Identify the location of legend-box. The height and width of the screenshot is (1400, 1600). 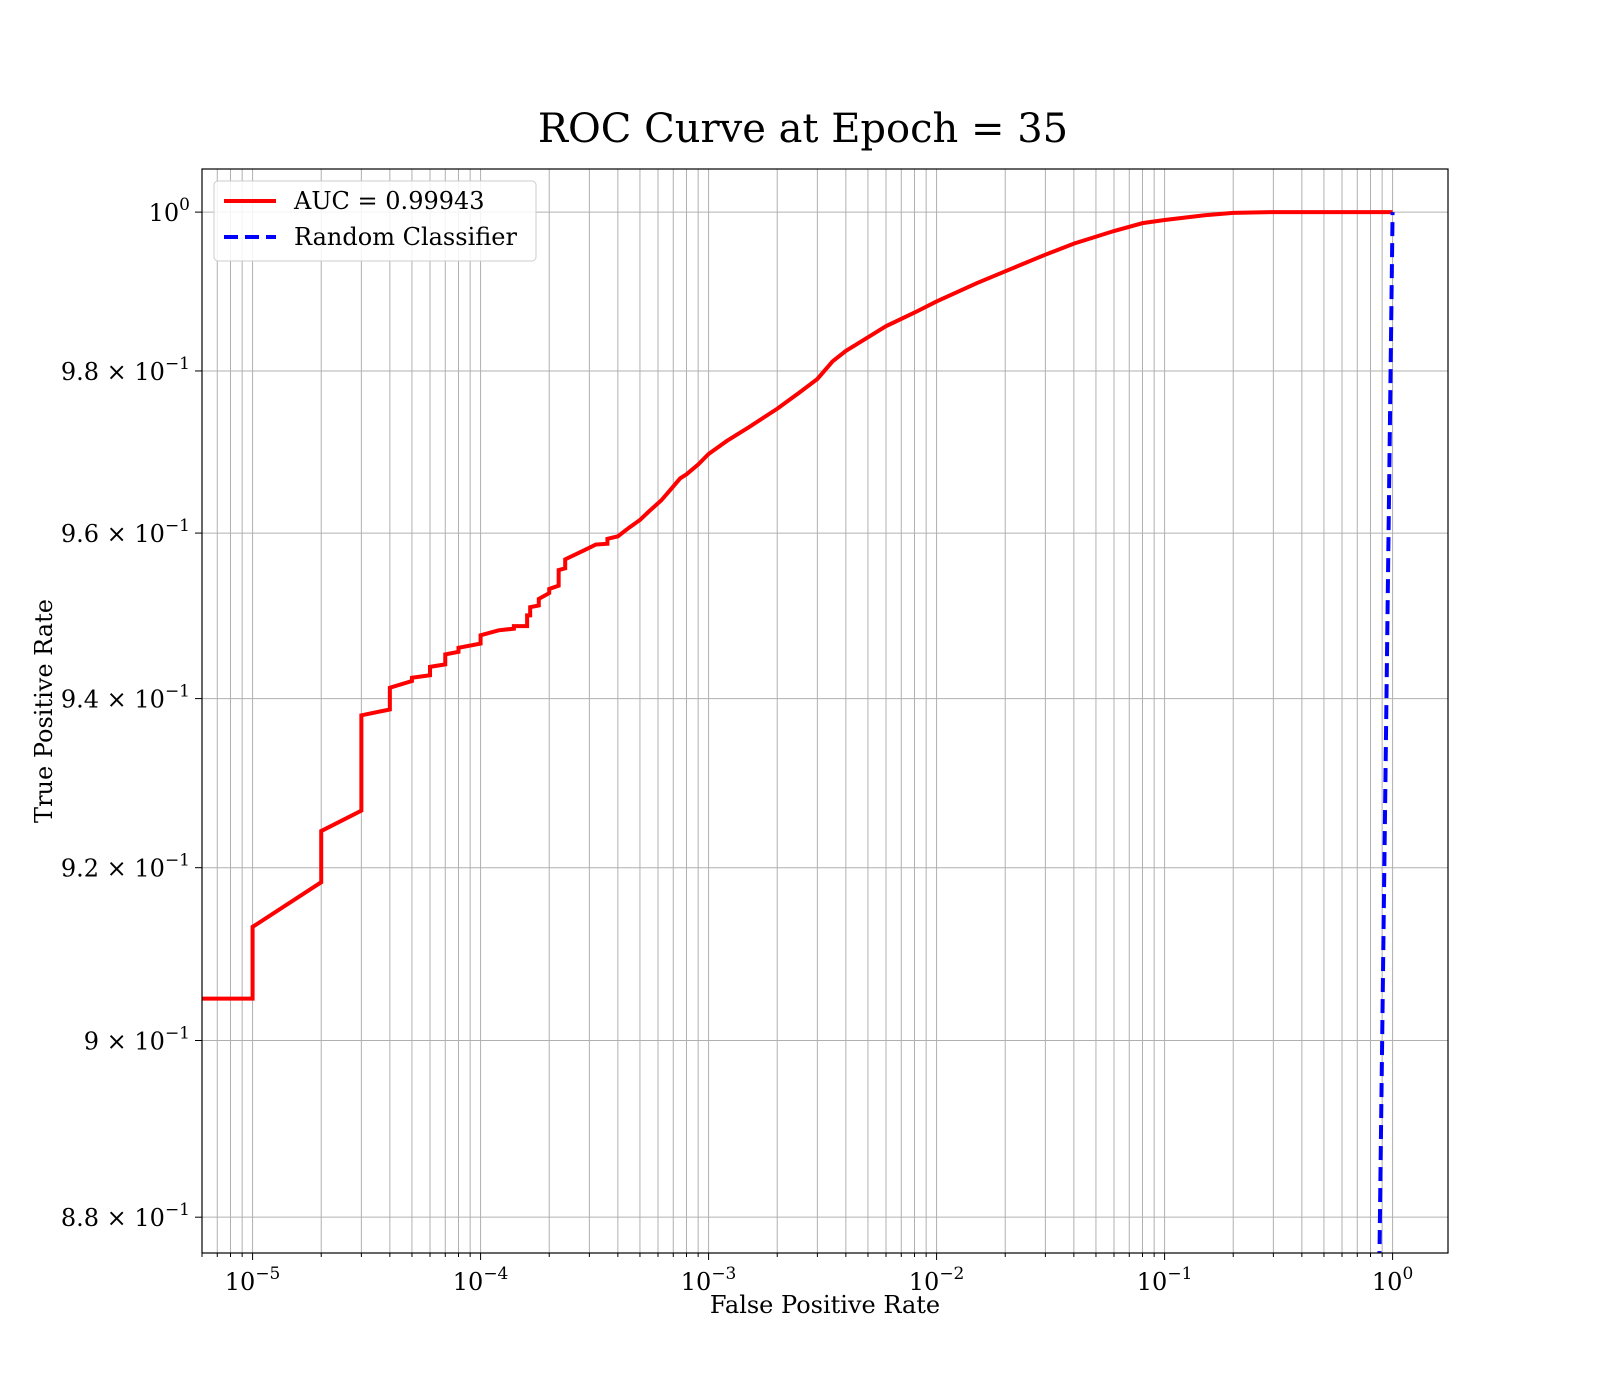
(375, 221).